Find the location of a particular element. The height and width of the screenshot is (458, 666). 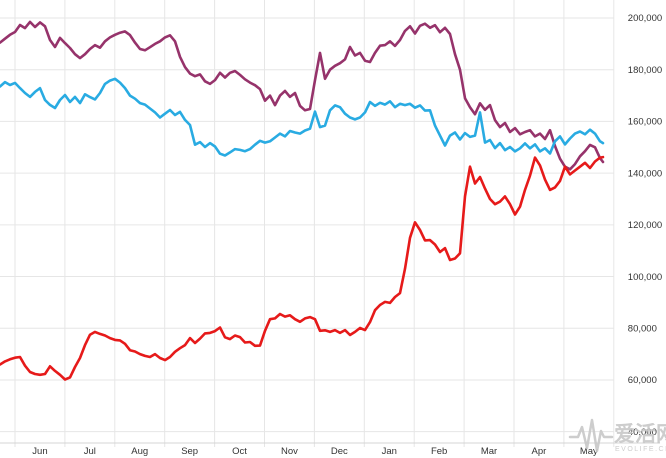

y-axis-label: 180,000 is located at coordinates (645, 70).